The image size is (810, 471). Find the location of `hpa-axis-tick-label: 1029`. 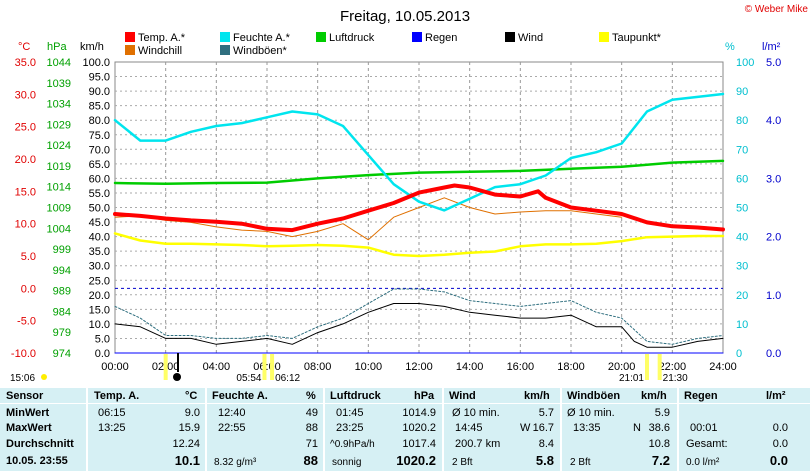

hpa-axis-tick-label: 1029 is located at coordinates (59, 125).